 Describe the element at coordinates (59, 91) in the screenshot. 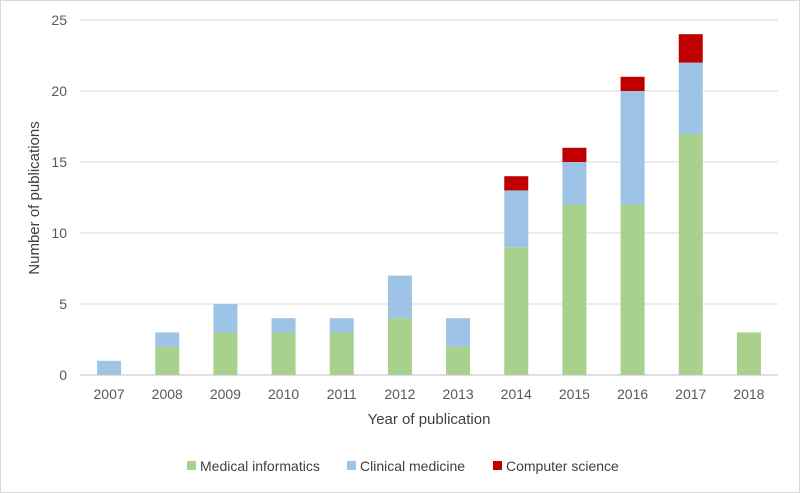

I see `y-tick-label: 20` at that location.